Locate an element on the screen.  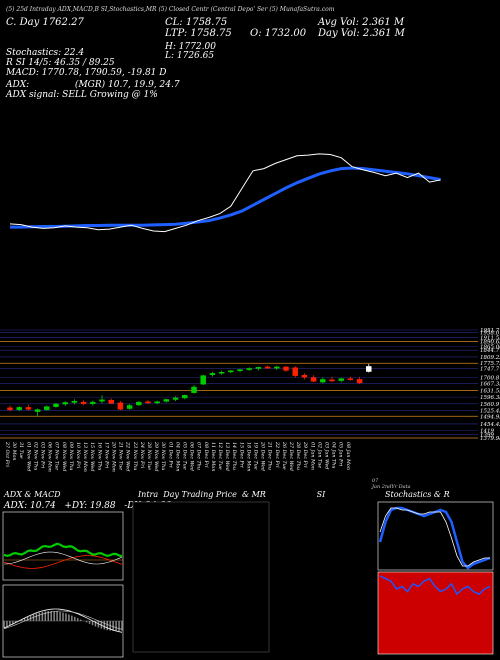
price-axis-label: 1865.06 is located at coordinates (490, 347).